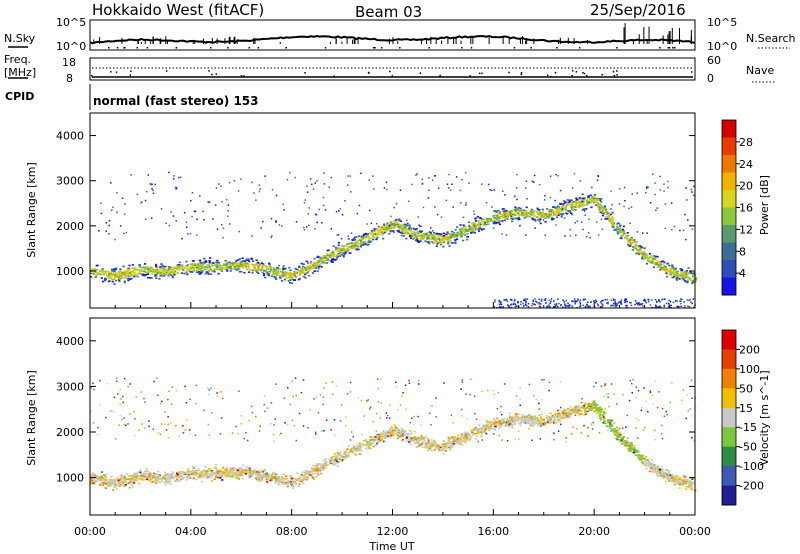  Describe the element at coordinates (531, 48) in the screenshot. I see `nsearch-dot` at that location.